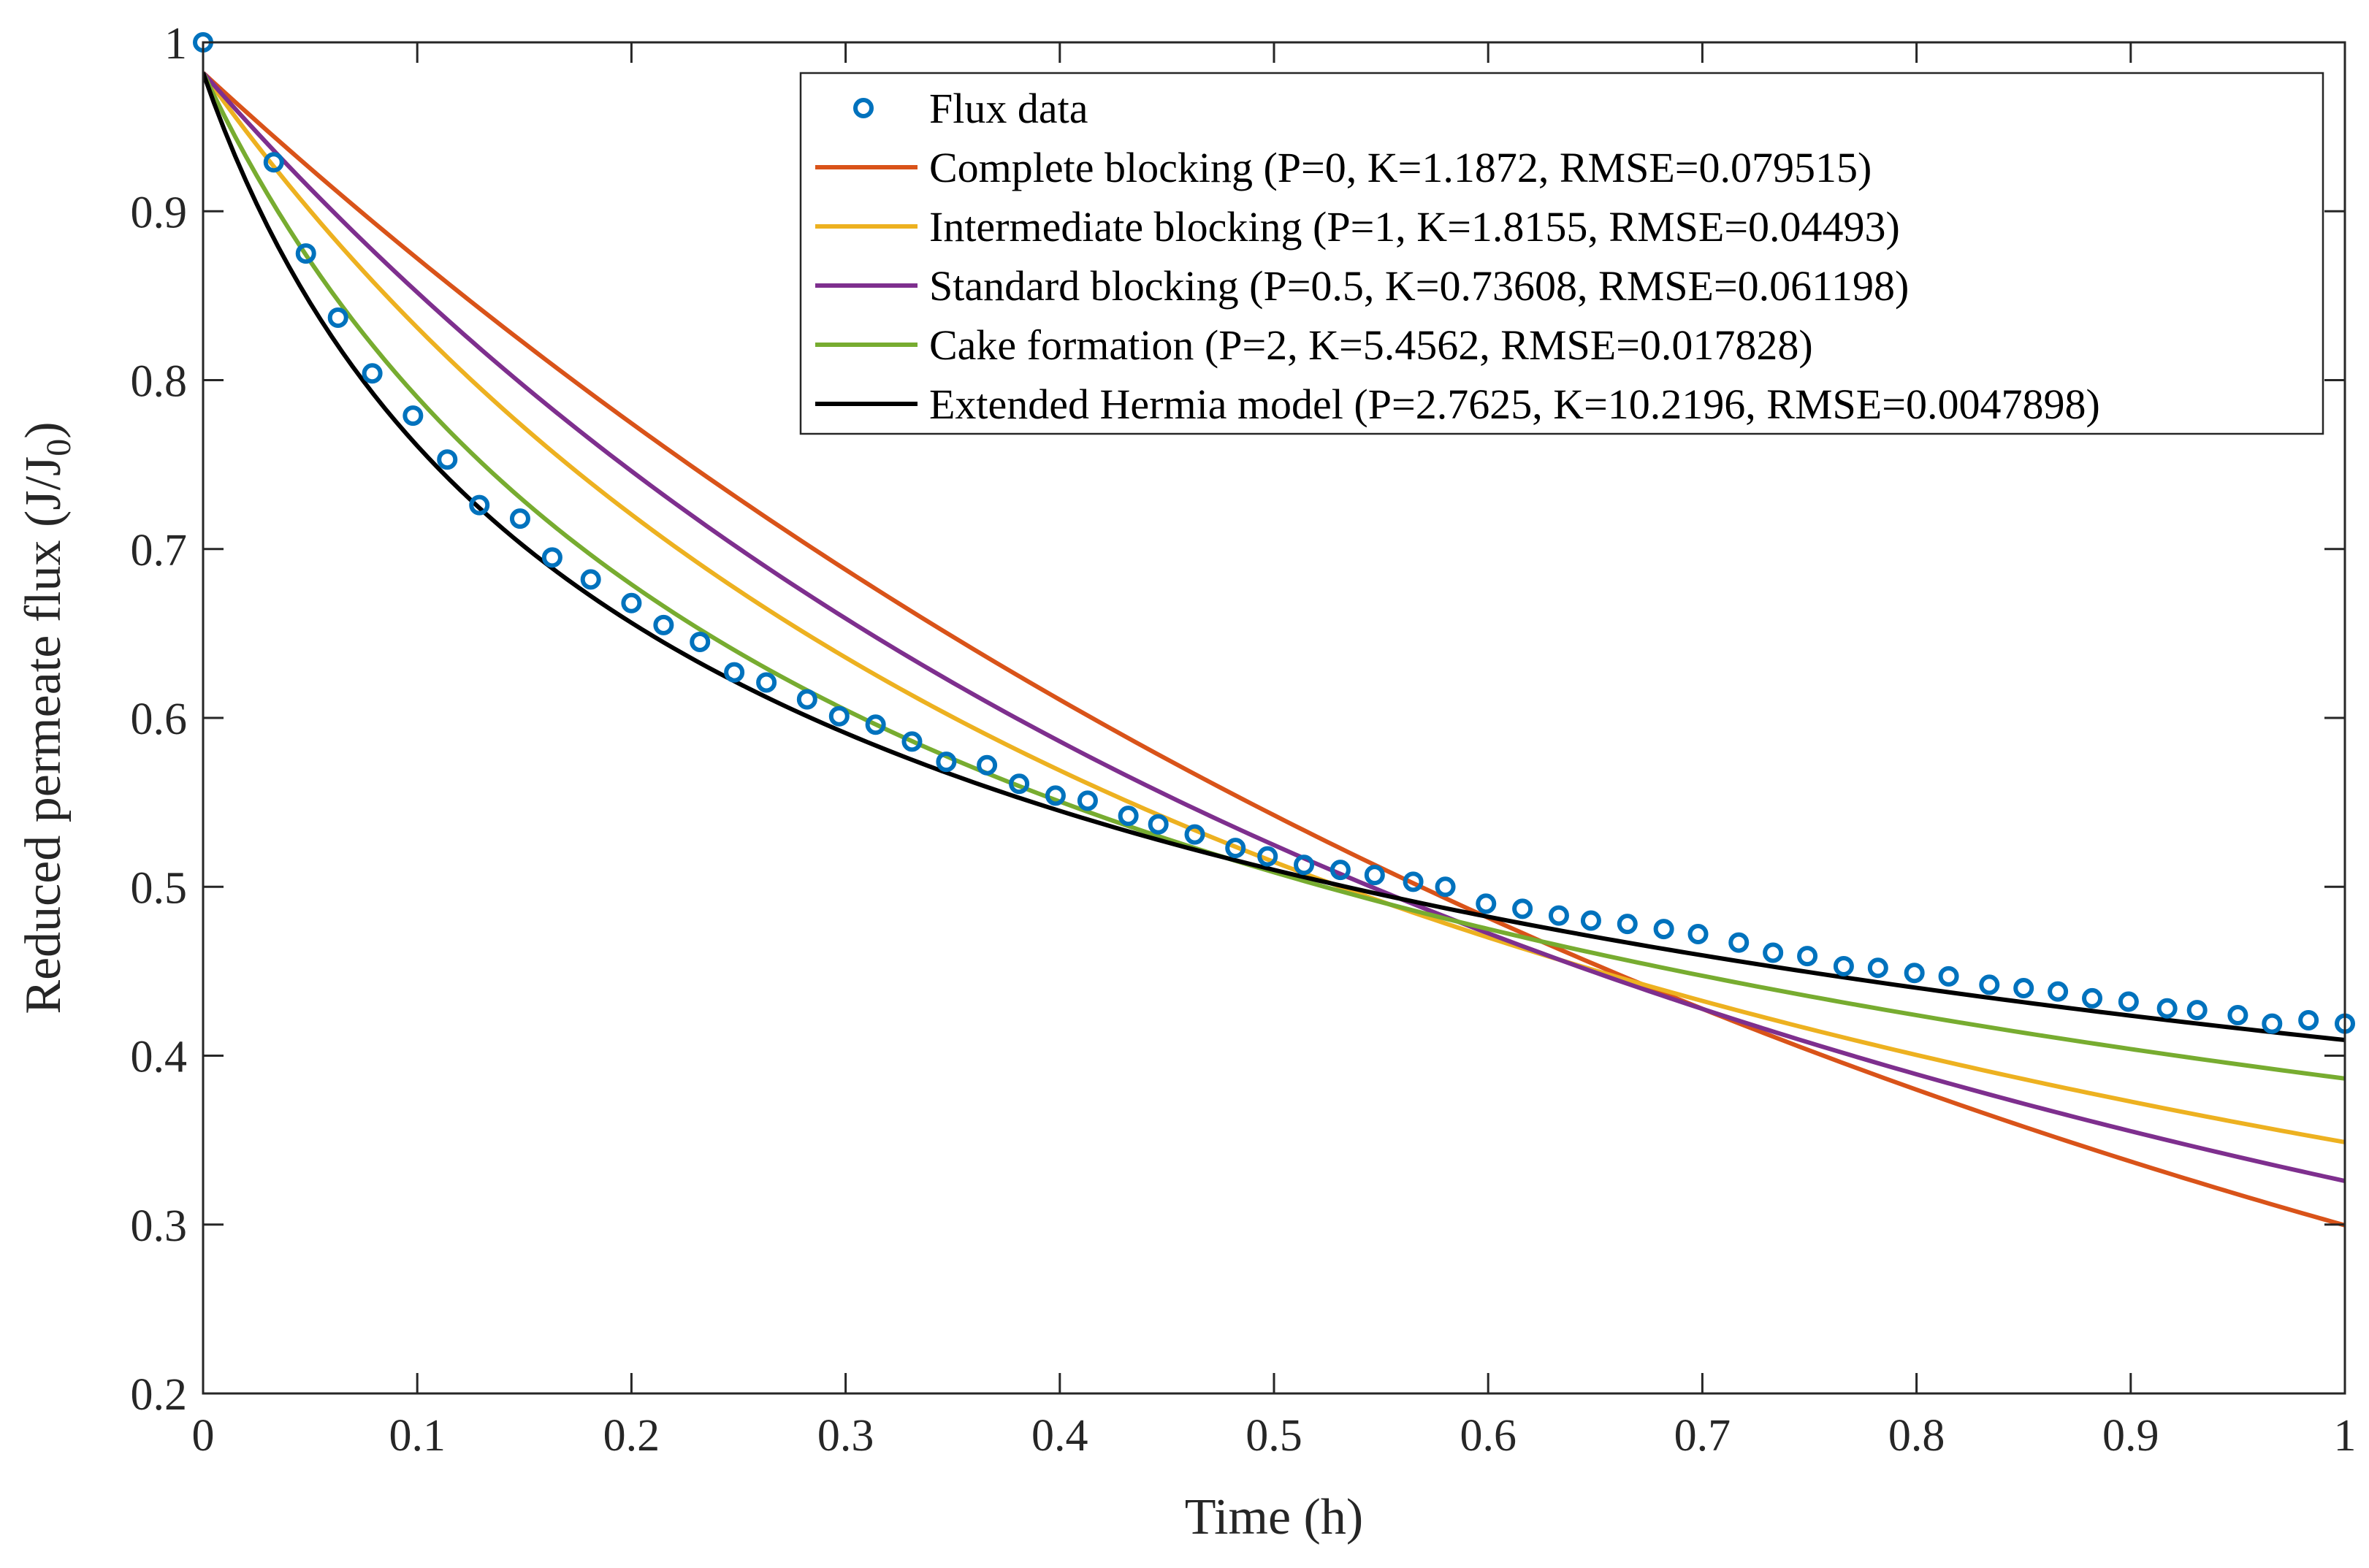  I want to click on x-tick-label: 0.1, so click(418, 1436).